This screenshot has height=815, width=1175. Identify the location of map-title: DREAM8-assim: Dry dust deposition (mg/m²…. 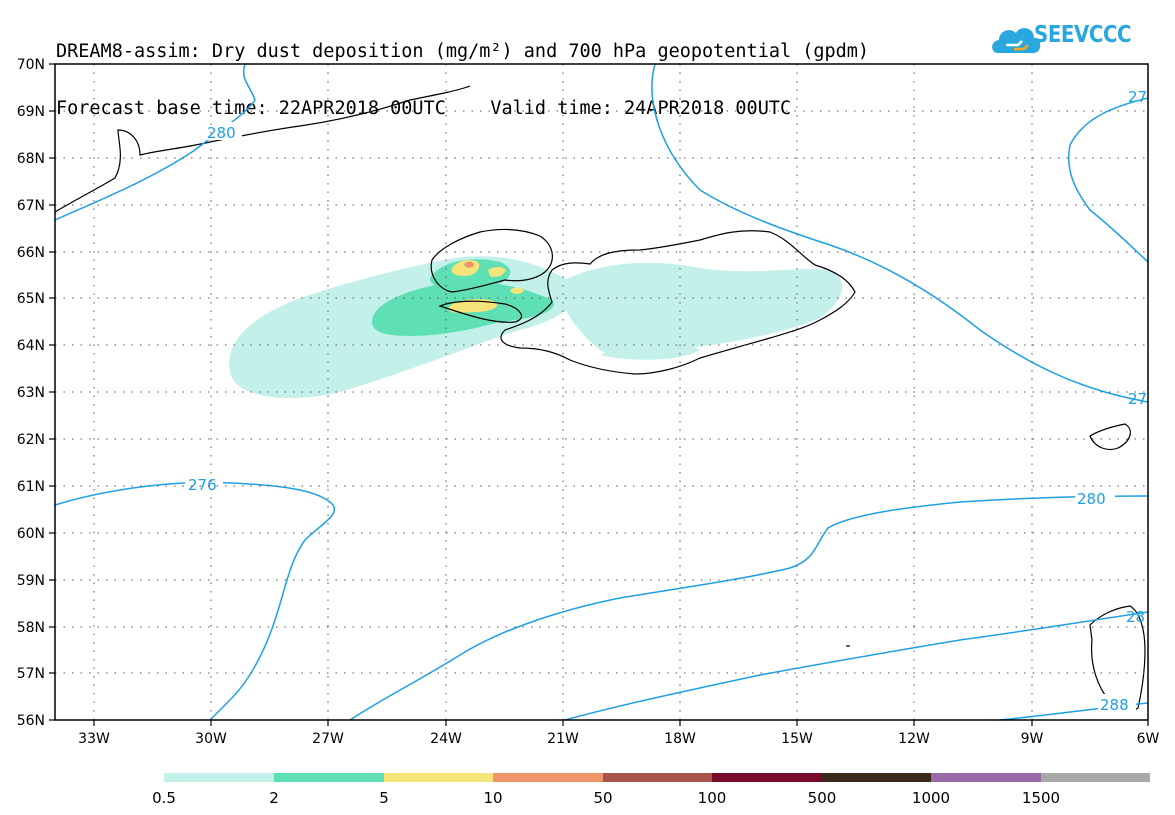
(462, 70).